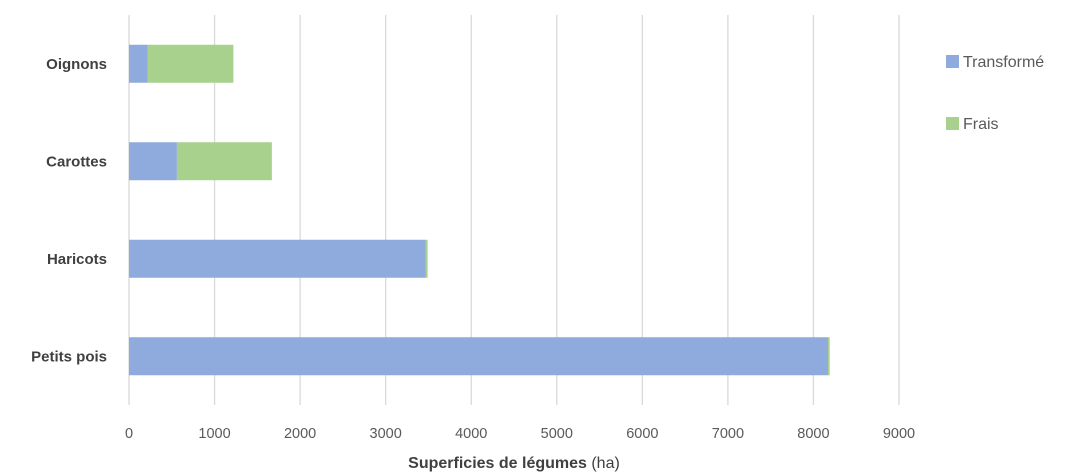 This screenshot has height=474, width=1078. I want to click on x-tick-labels: 0 1000 2000 3000 4000 5000 6000 7000 8000 9000, so click(520, 434).